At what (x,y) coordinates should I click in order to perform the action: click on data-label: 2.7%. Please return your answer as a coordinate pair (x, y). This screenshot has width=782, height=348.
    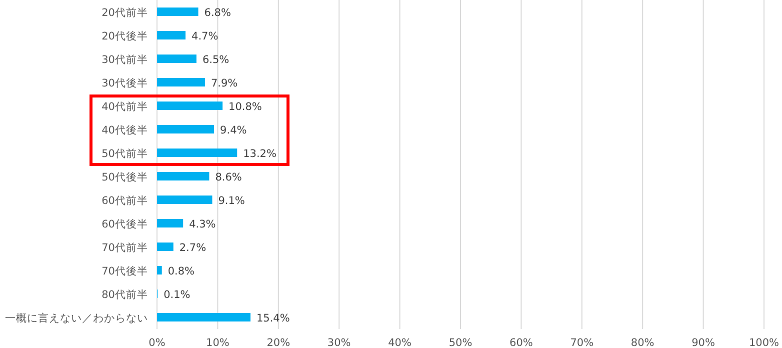
    Looking at the image, I should click on (192, 248).